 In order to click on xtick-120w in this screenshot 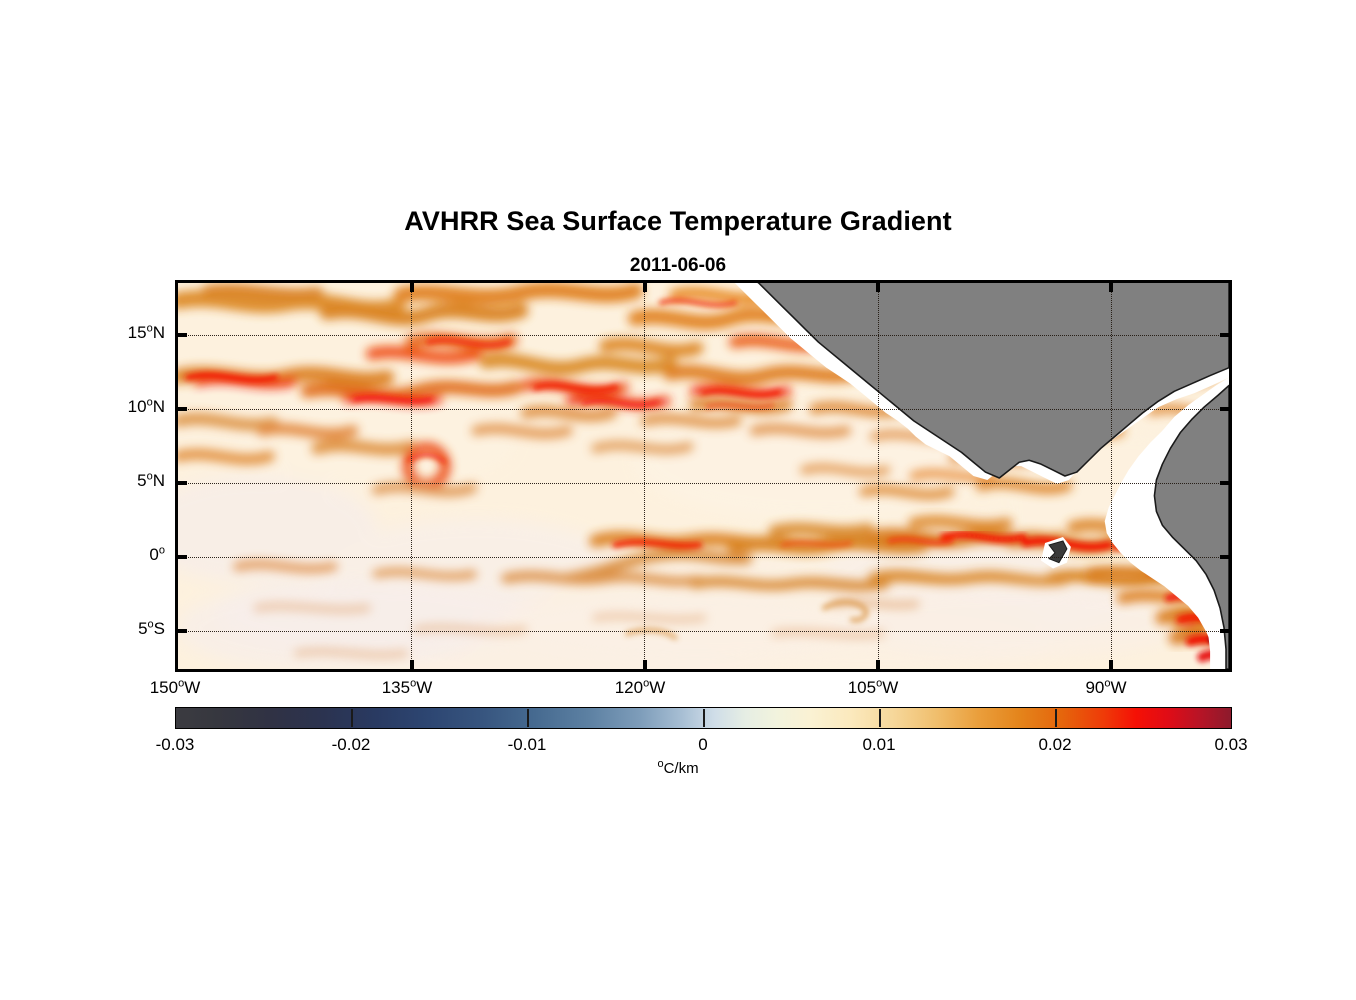, I will do `click(645, 664)`.